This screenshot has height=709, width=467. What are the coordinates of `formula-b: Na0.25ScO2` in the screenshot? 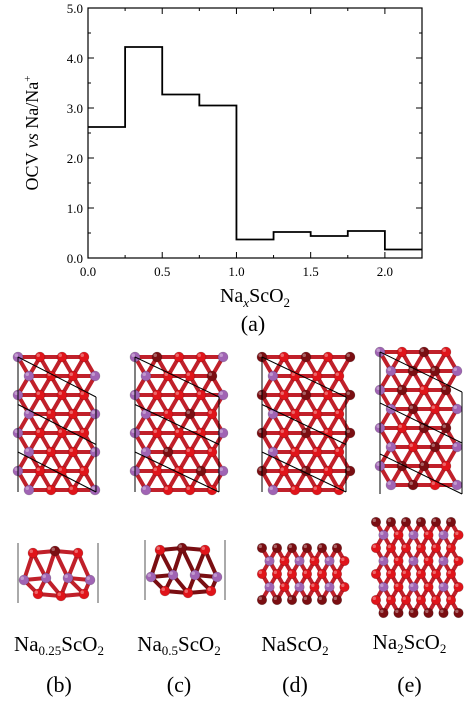 It's located at (59, 645).